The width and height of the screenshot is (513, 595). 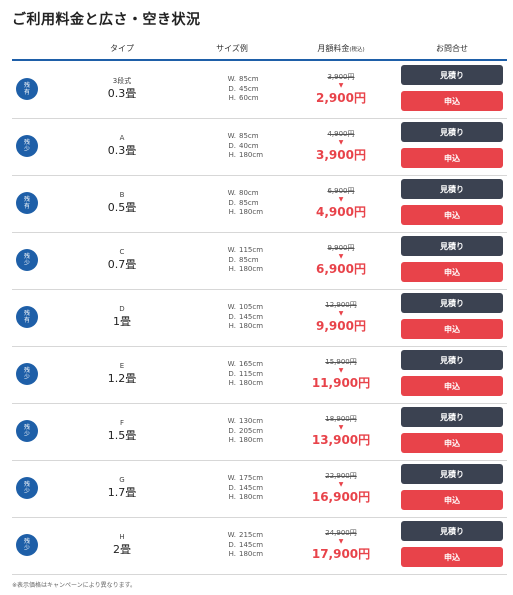 I want to click on monthly-price: 15,900円 ▼ 11,900円, so click(x=341, y=374).